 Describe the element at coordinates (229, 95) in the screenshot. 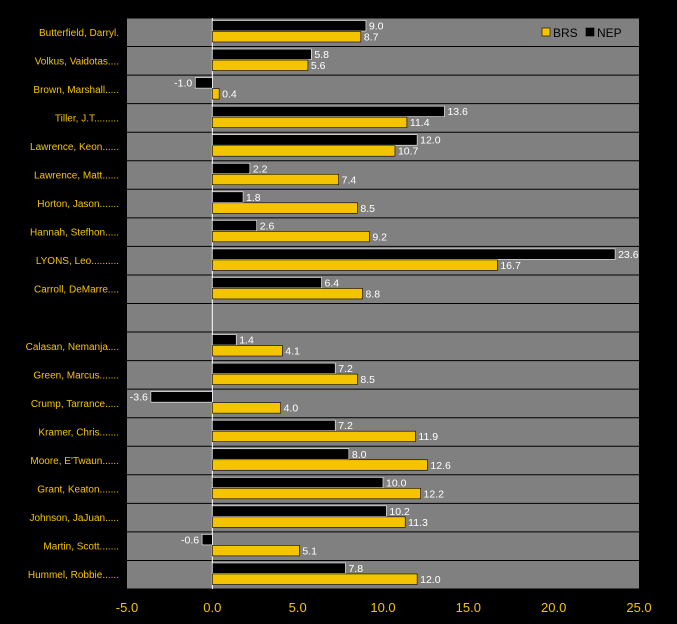

I see `brs-value-label-brown-marshall: 0.4` at that location.